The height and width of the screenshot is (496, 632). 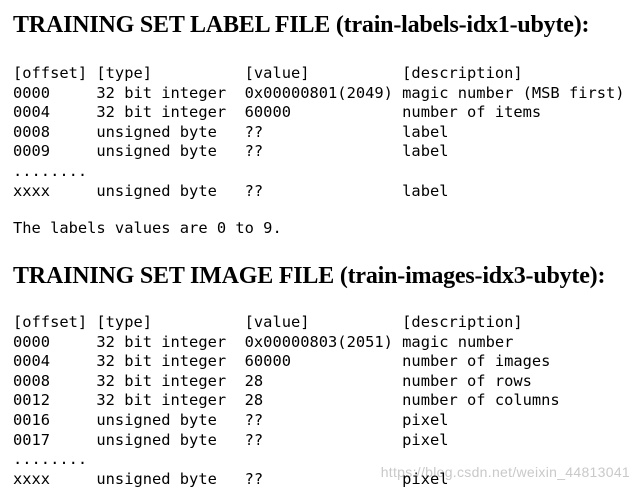 What do you see at coordinates (147, 228) in the screenshot?
I see `labels-range-note: The labels values are 0 to 9.` at bounding box center [147, 228].